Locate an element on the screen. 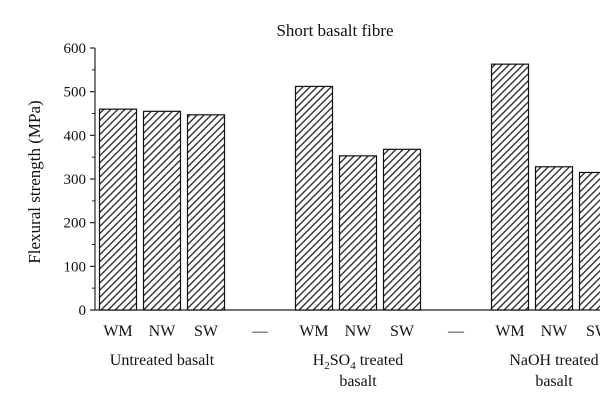 This screenshot has height=417, width=600. y-tick-label: 300 is located at coordinates (75, 180).